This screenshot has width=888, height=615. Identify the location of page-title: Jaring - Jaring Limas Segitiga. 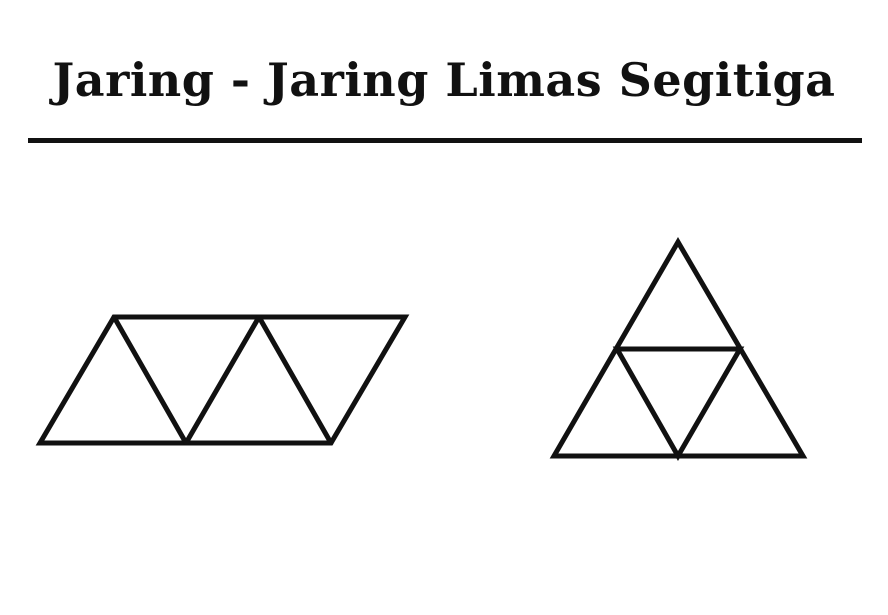
(444, 80).